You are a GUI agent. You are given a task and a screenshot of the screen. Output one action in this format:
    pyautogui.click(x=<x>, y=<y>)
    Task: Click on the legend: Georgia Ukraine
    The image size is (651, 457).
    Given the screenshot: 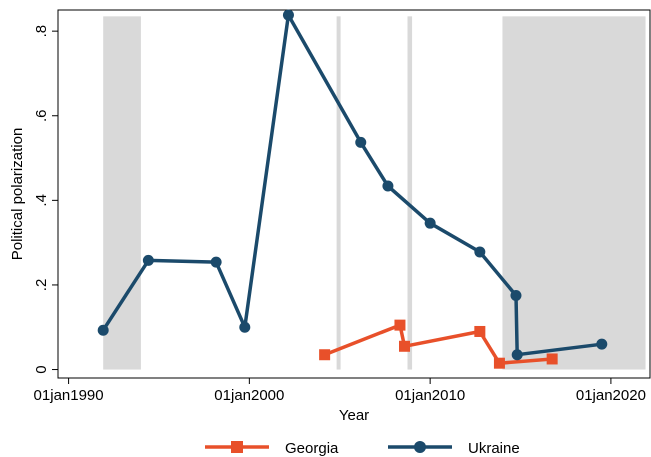 What is the action you would take?
    pyautogui.click(x=362, y=448)
    